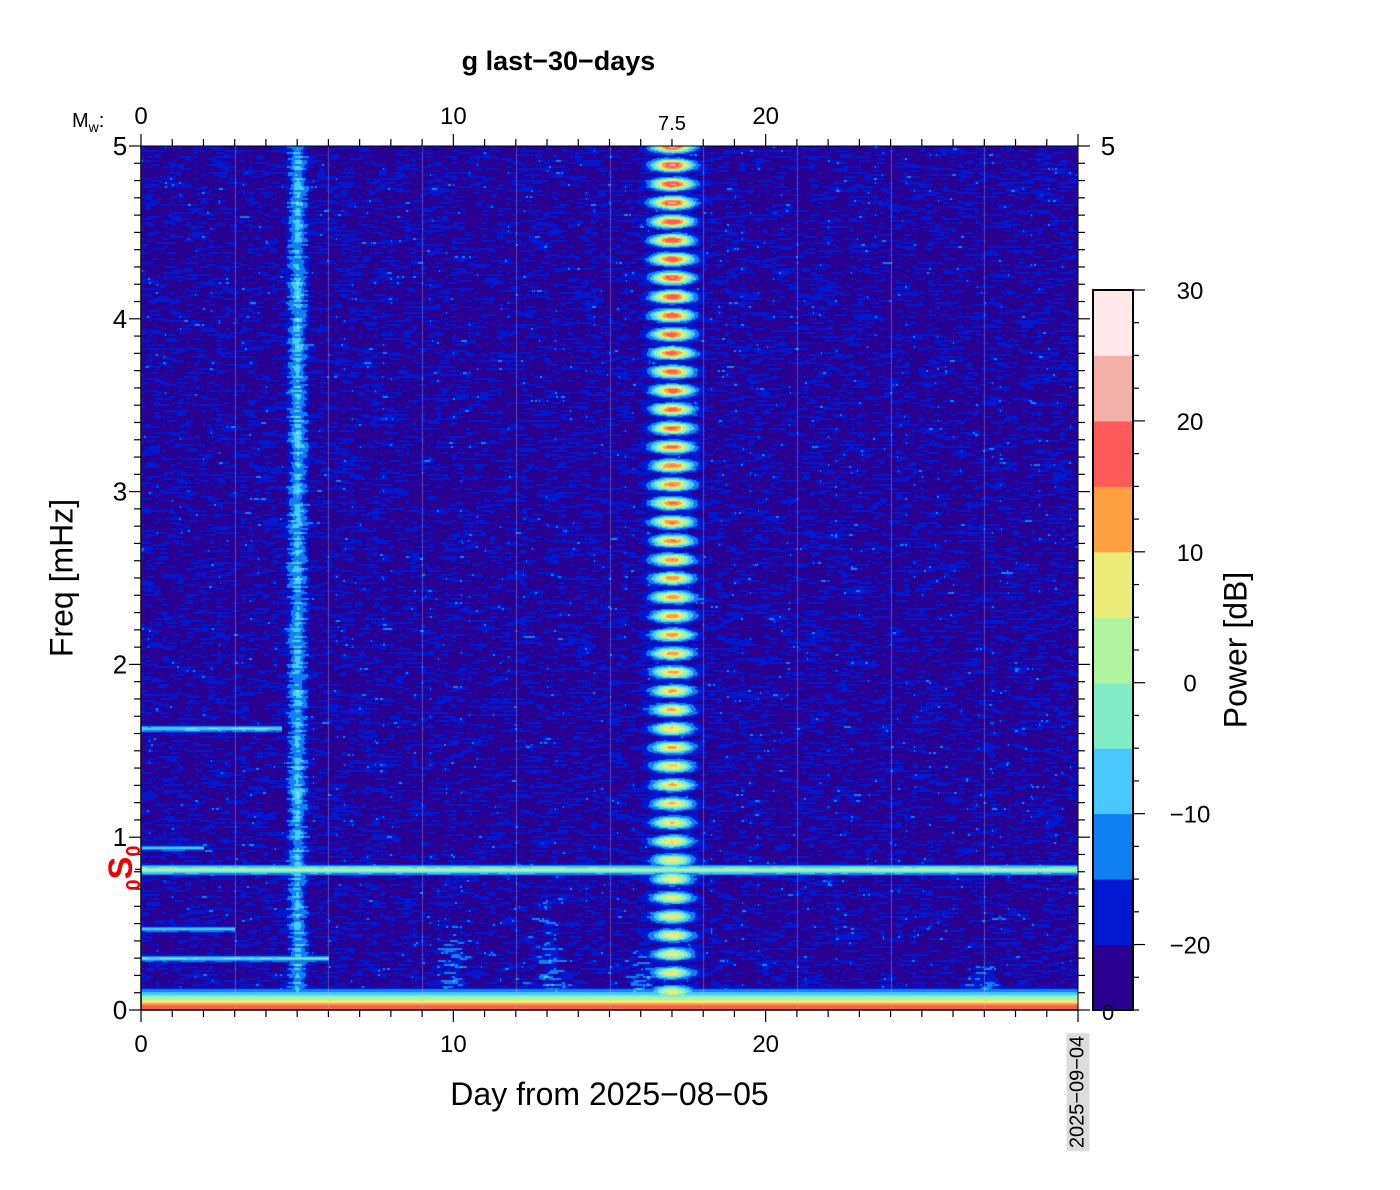  I want to click on y-tick-label: 1, so click(120, 837).